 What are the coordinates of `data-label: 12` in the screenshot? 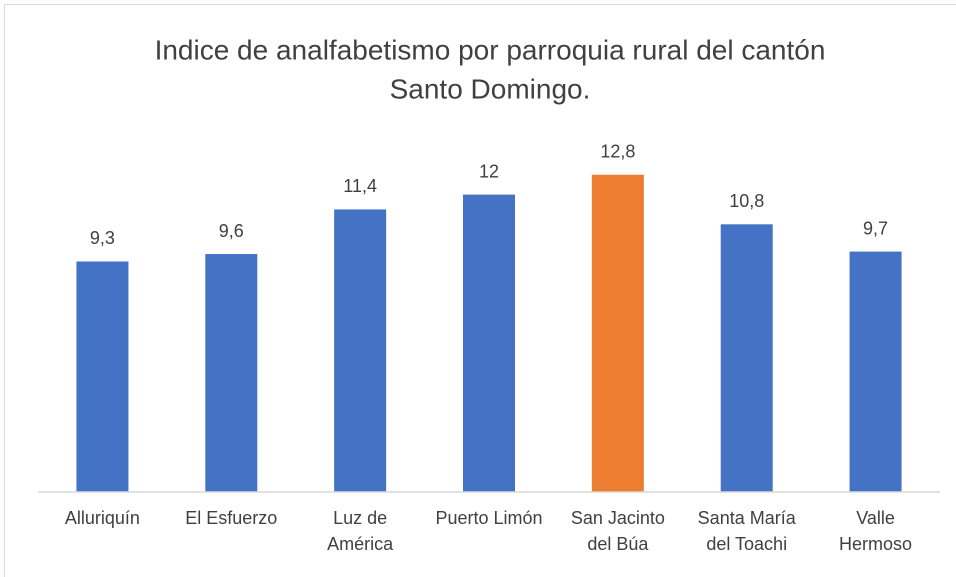 It's located at (489, 171).